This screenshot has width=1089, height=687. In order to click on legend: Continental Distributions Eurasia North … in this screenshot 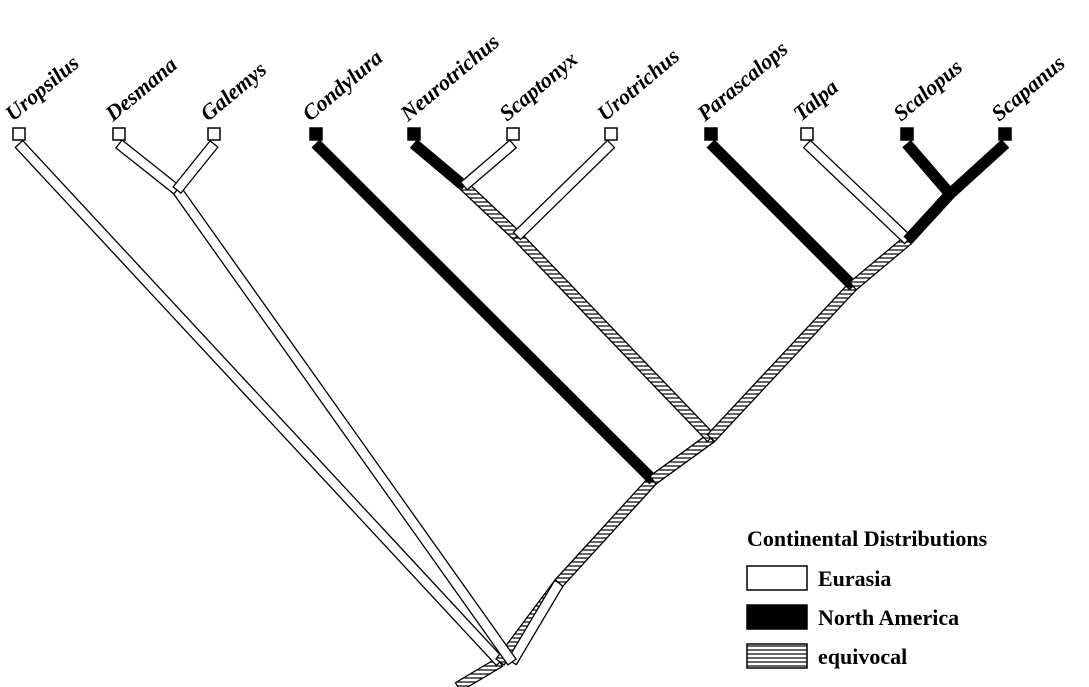, I will do `click(867, 597)`.